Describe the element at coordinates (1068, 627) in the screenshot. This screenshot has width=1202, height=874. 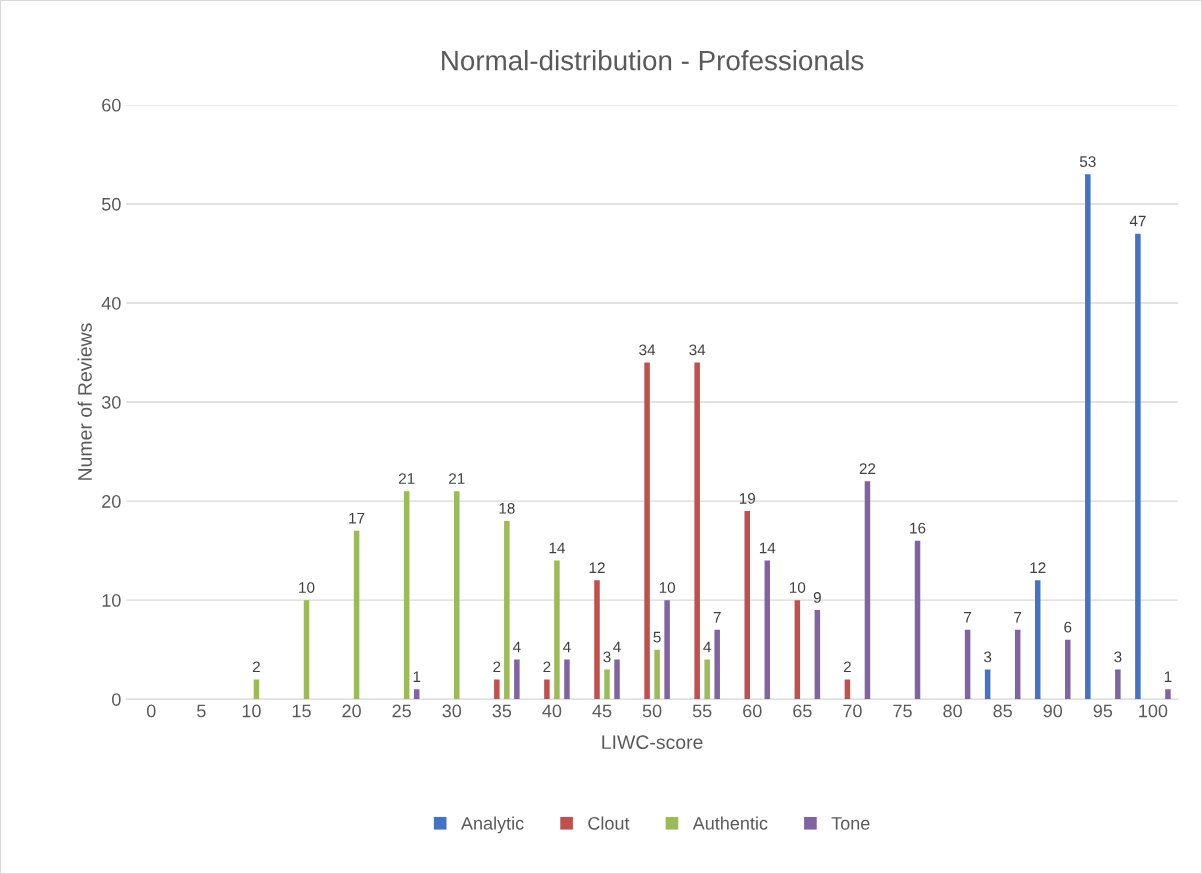
I see `data-label: 6` at that location.